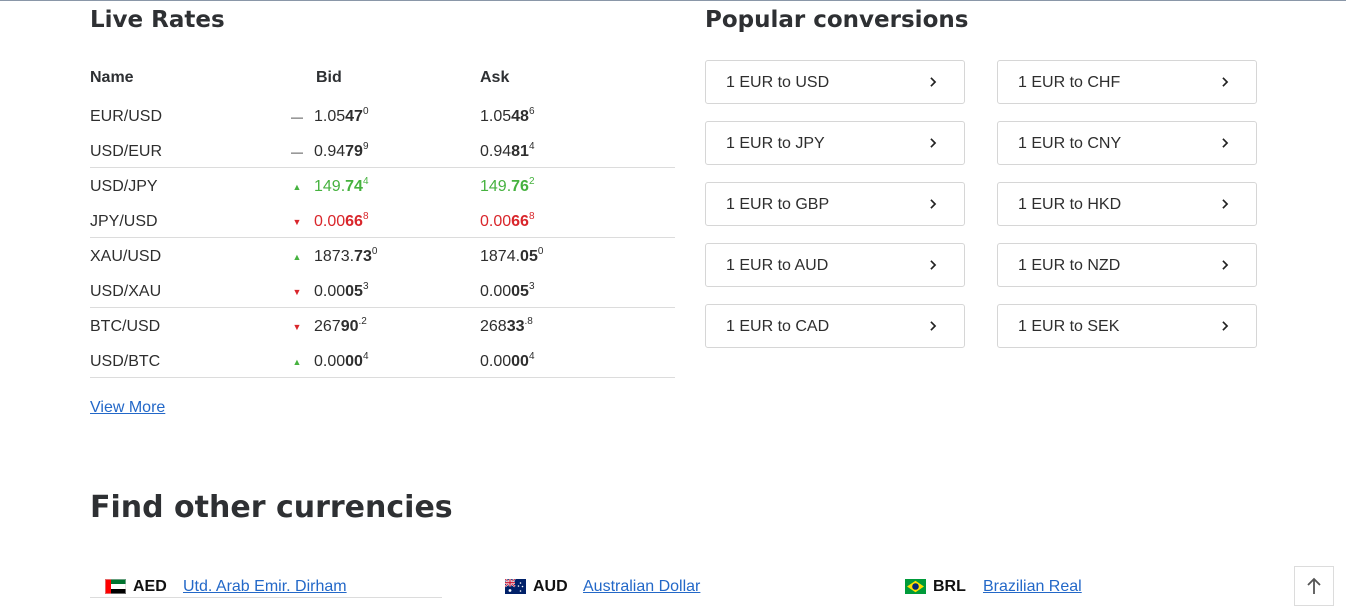 This screenshot has height=606, width=1346. I want to click on brazil-flag-icon, so click(915, 586).